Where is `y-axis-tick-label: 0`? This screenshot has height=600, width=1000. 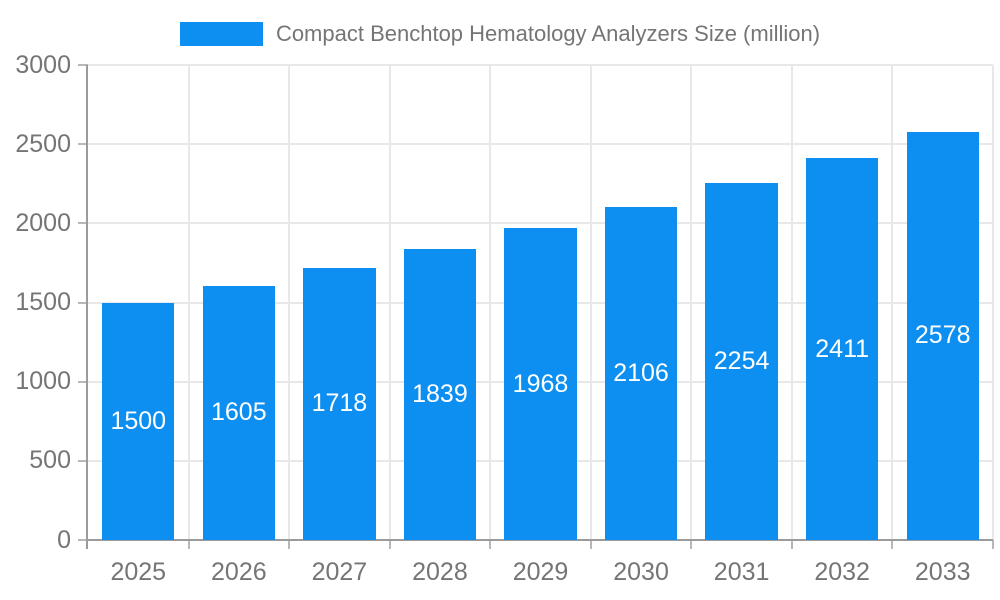
y-axis-tick-label: 0 is located at coordinates (64, 539).